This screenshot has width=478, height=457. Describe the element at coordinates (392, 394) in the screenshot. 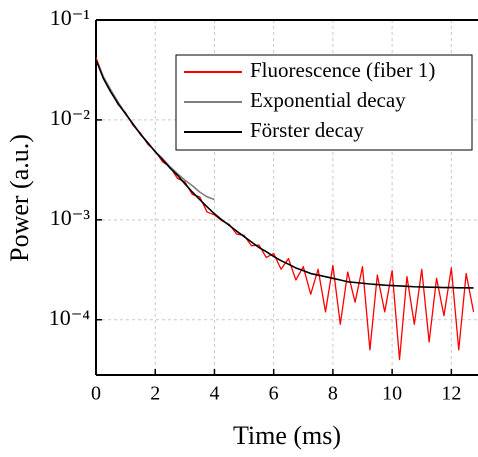

I see `x-tick-label: 10` at that location.